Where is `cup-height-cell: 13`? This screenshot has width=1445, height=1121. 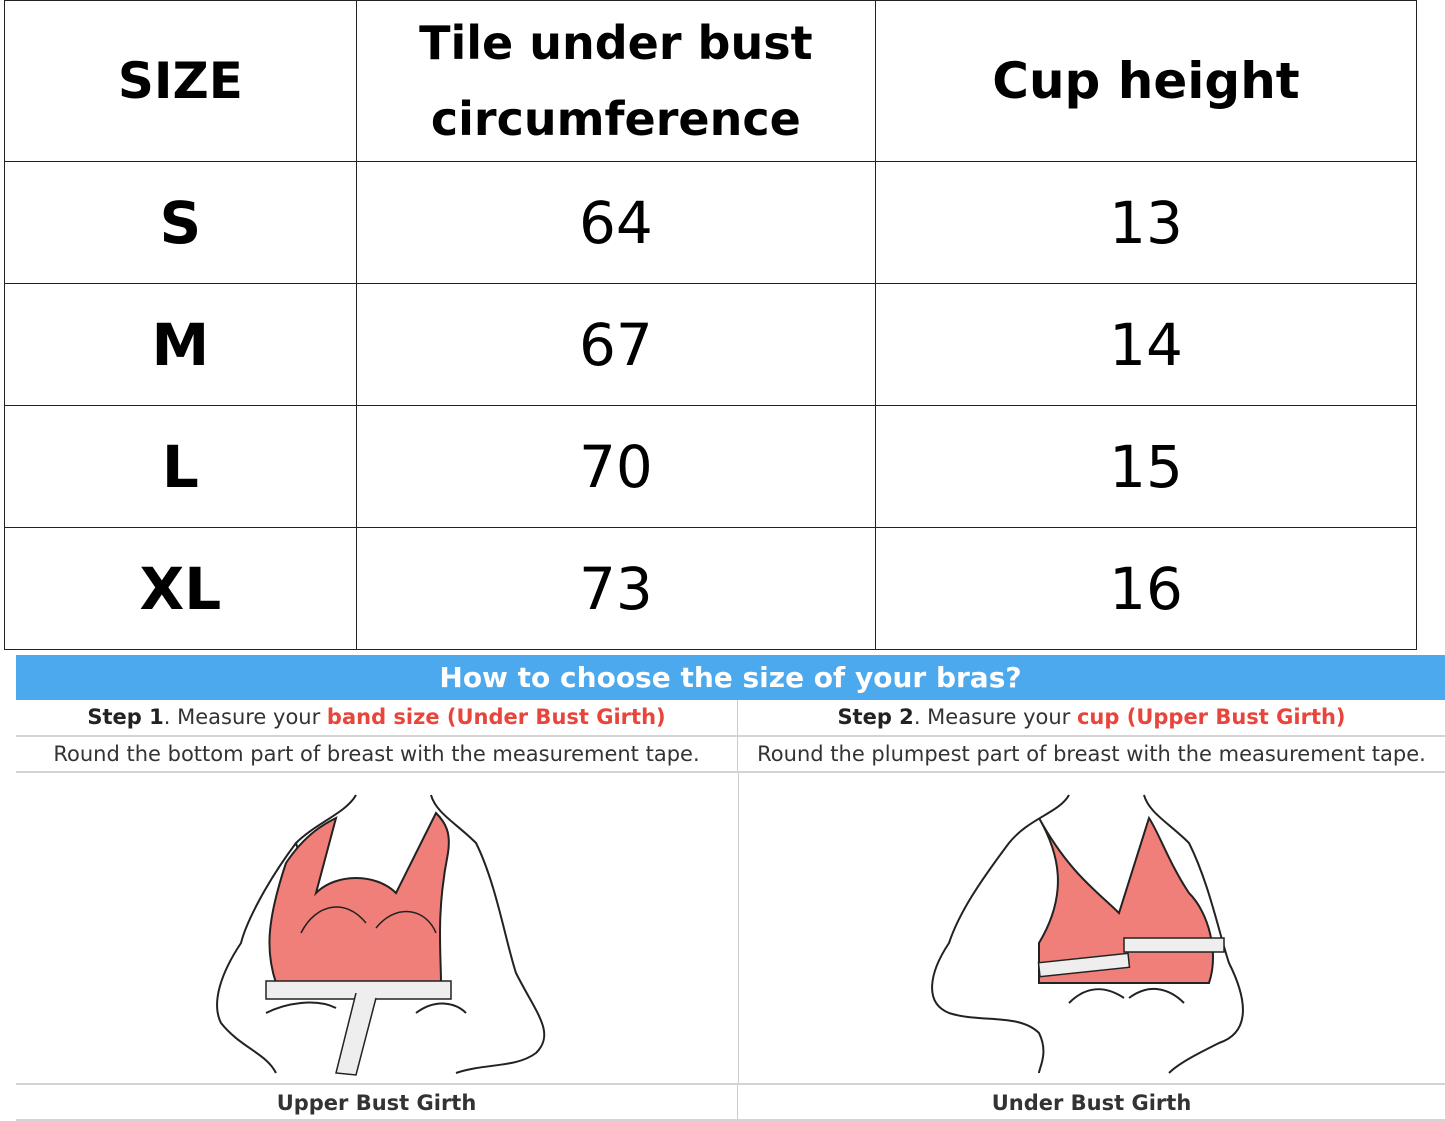 cup-height-cell: 13 is located at coordinates (1146, 222).